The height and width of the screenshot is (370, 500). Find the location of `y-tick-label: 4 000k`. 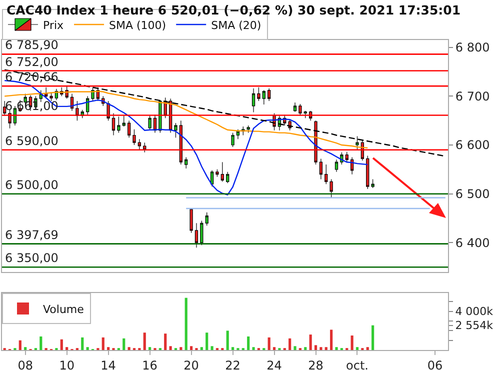

y-tick-label: 4 000k is located at coordinates (474, 311).